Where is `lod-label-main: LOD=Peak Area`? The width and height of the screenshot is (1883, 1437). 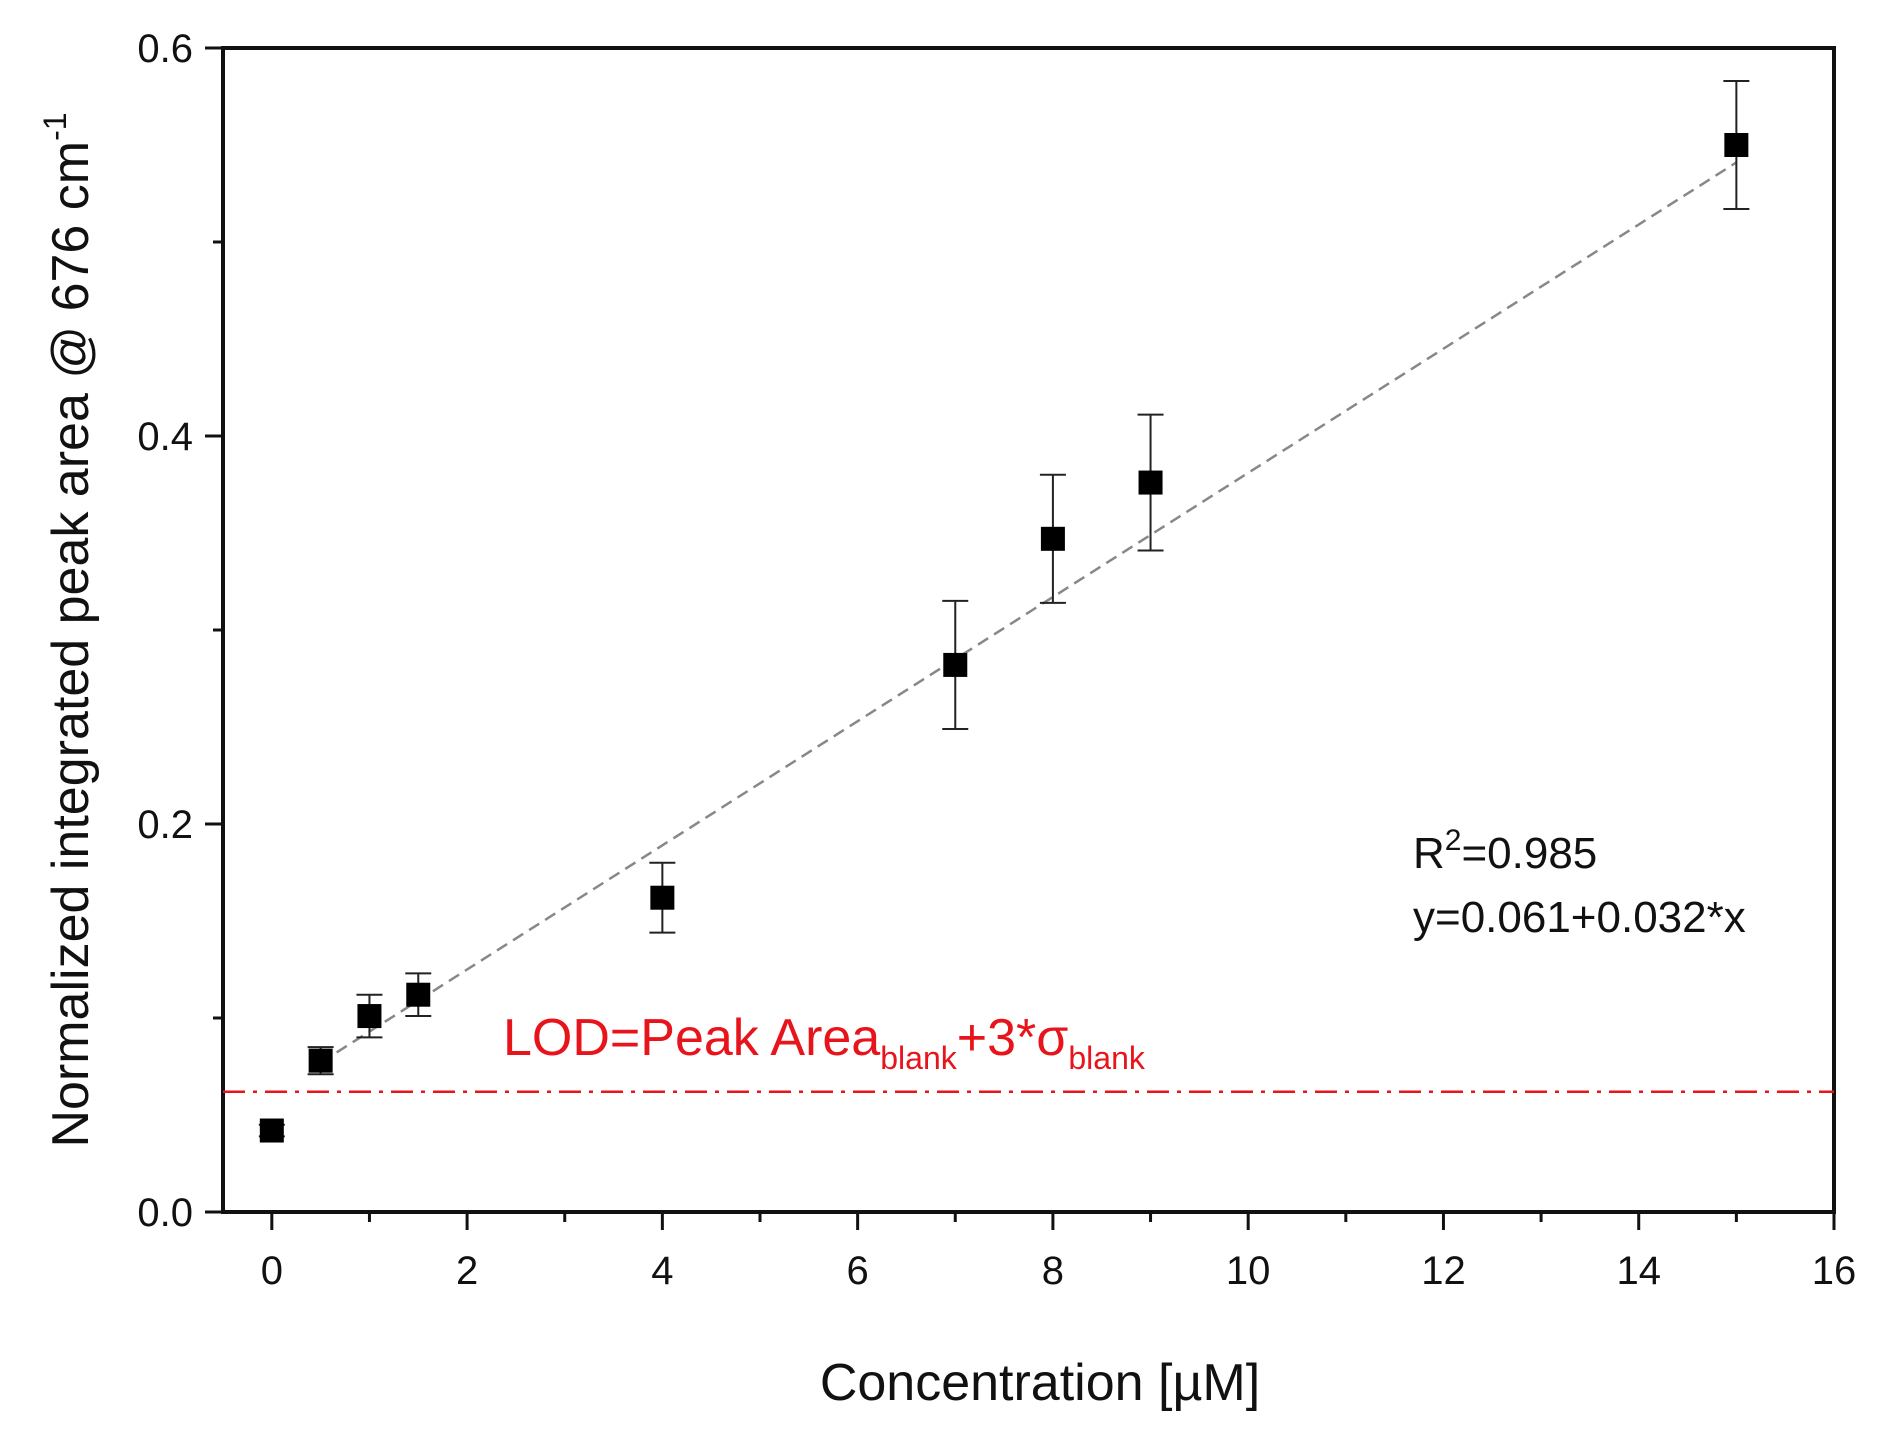
lod-label-main: LOD=Peak Area is located at coordinates (691, 1038).